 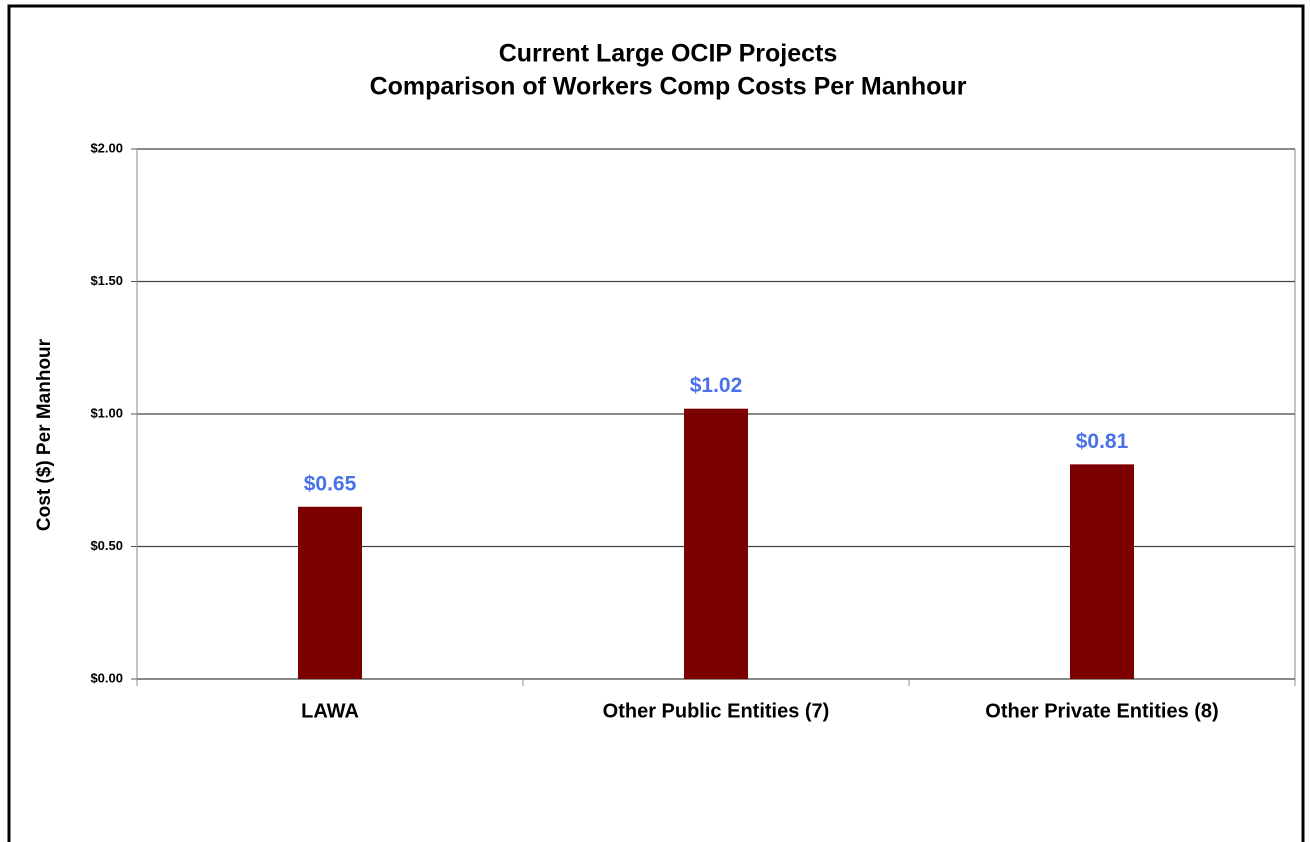 I want to click on y-tick-label: $2.00, so click(x=106, y=147).